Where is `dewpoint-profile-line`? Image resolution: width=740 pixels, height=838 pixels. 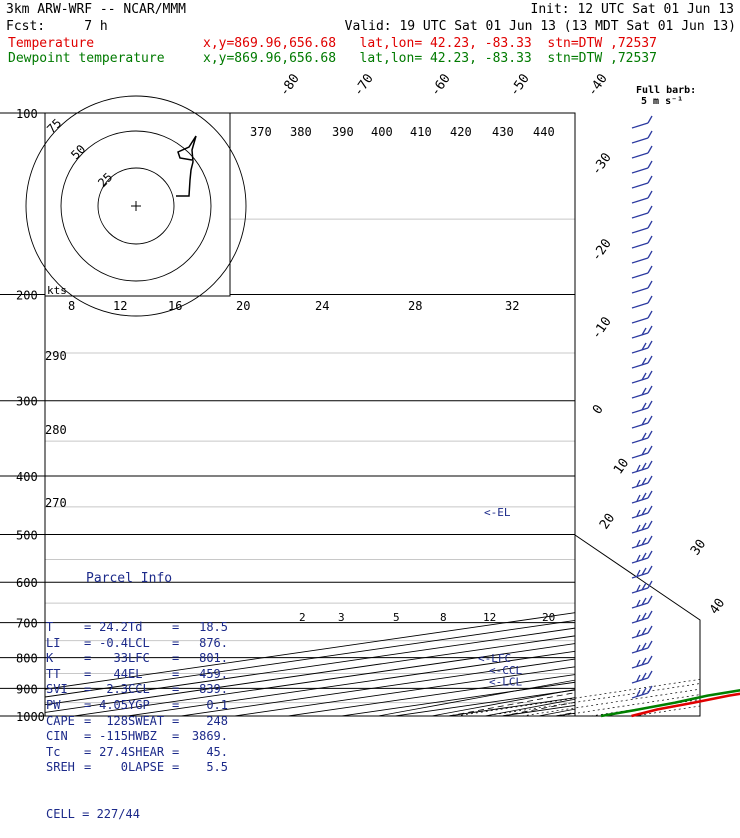
dewpoint-profile-line is located at coordinates (670, 414).